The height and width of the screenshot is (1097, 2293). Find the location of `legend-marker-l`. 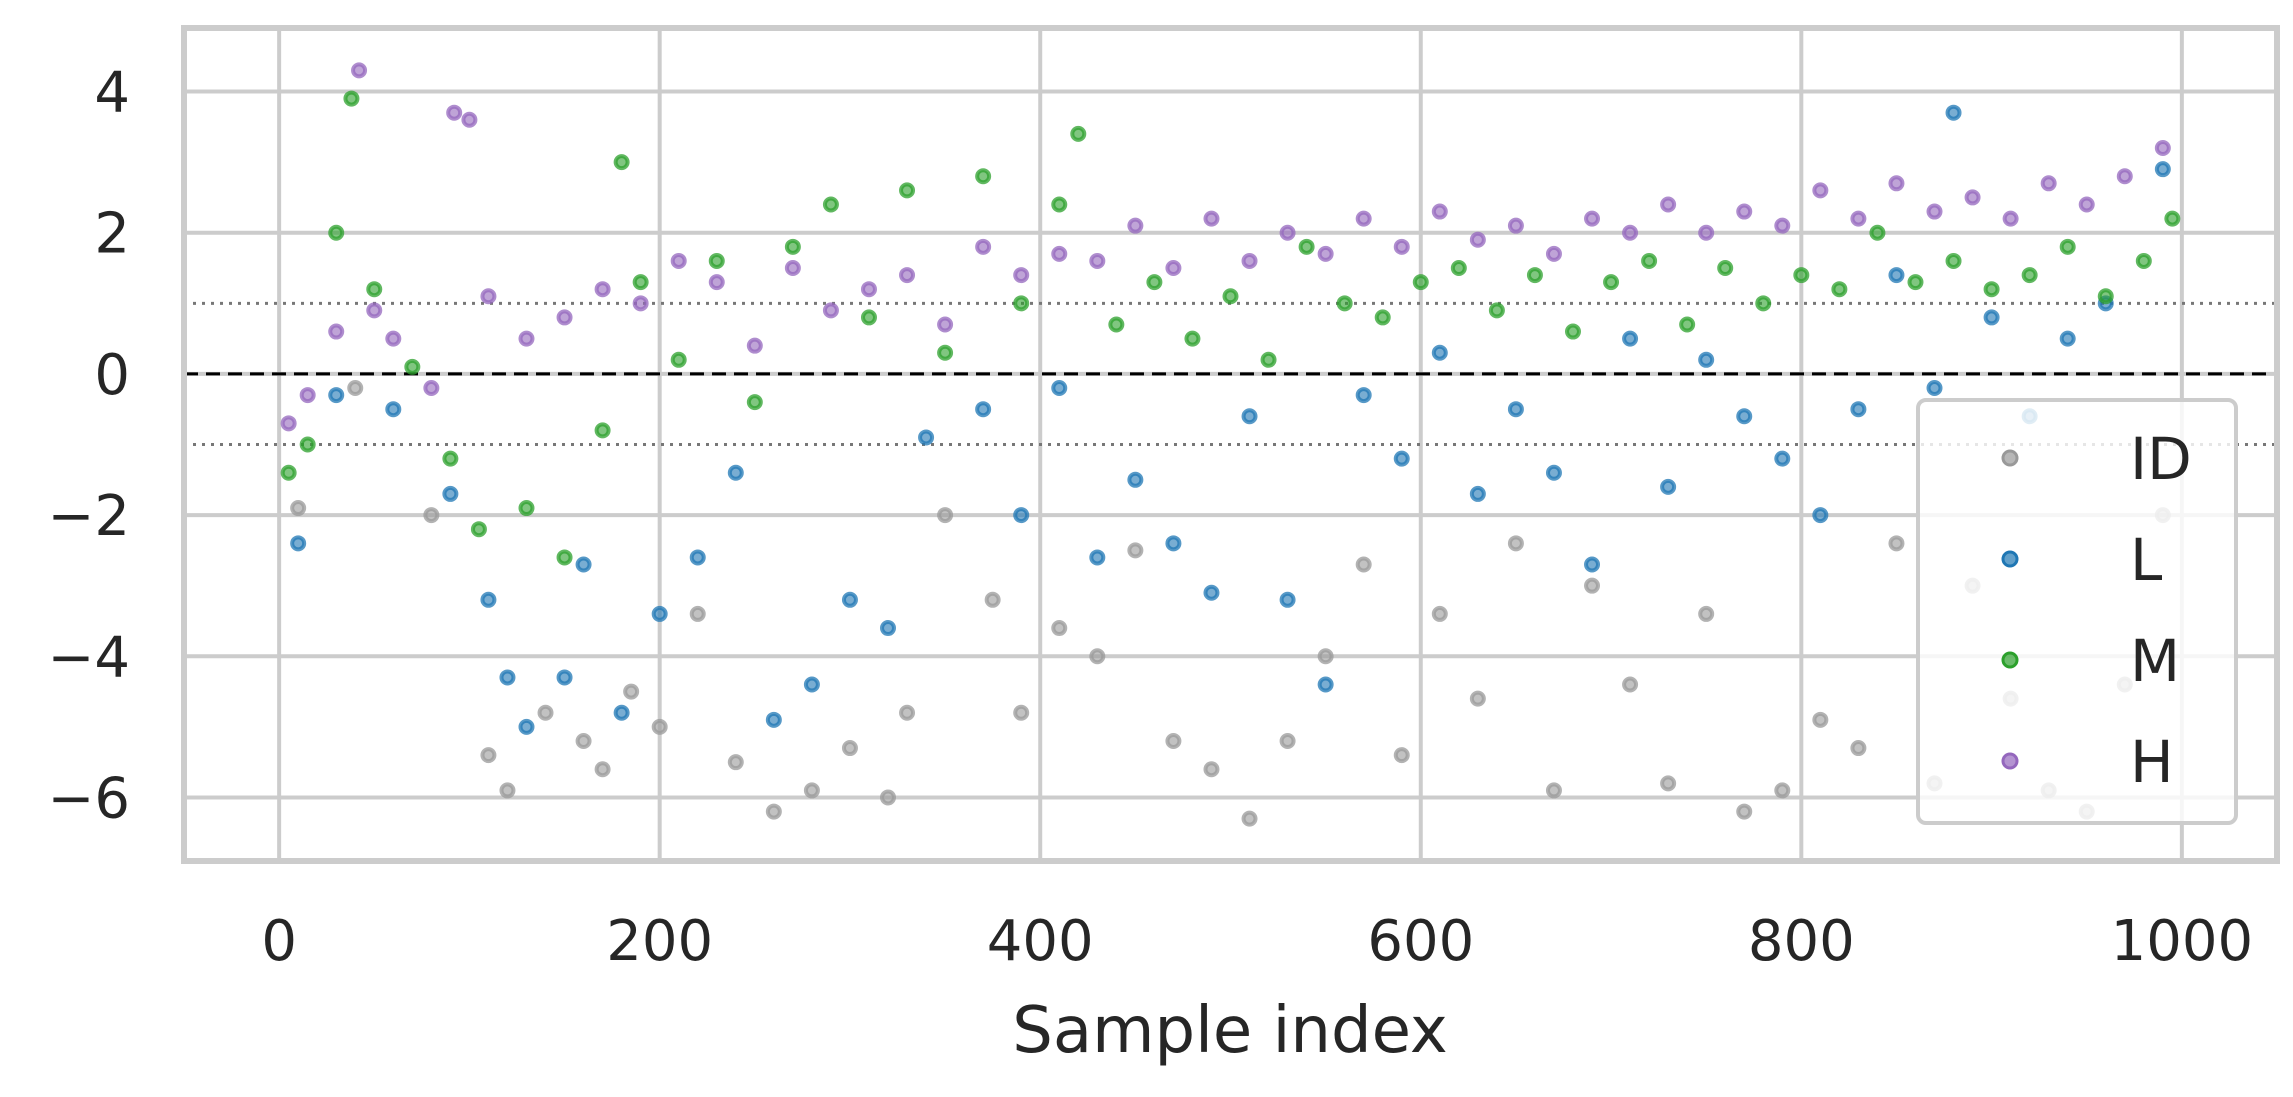

legend-marker-l is located at coordinates (2010, 559).